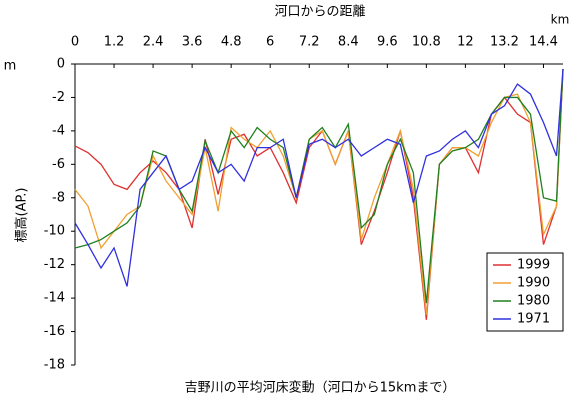 This screenshot has width=576, height=404. Describe the element at coordinates (58, 164) in the screenshot. I see `y-tick-label: -6` at that location.